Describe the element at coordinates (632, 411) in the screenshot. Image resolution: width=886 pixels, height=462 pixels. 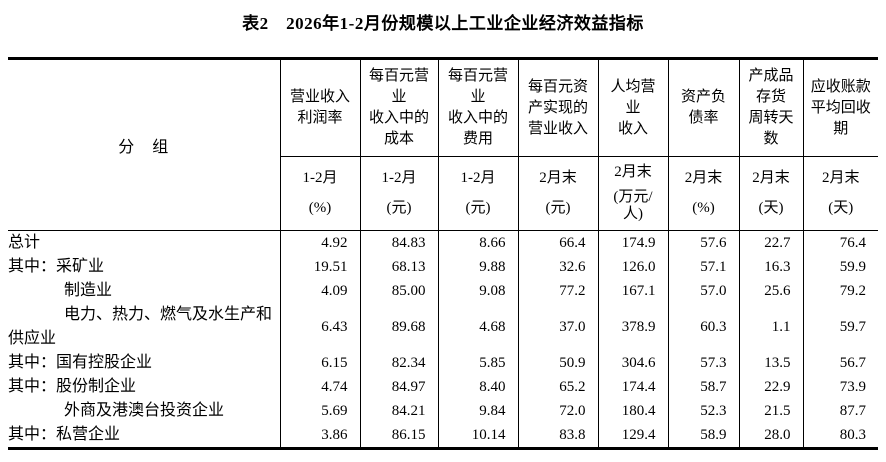
I see `cell-value: 180.4` at that location.